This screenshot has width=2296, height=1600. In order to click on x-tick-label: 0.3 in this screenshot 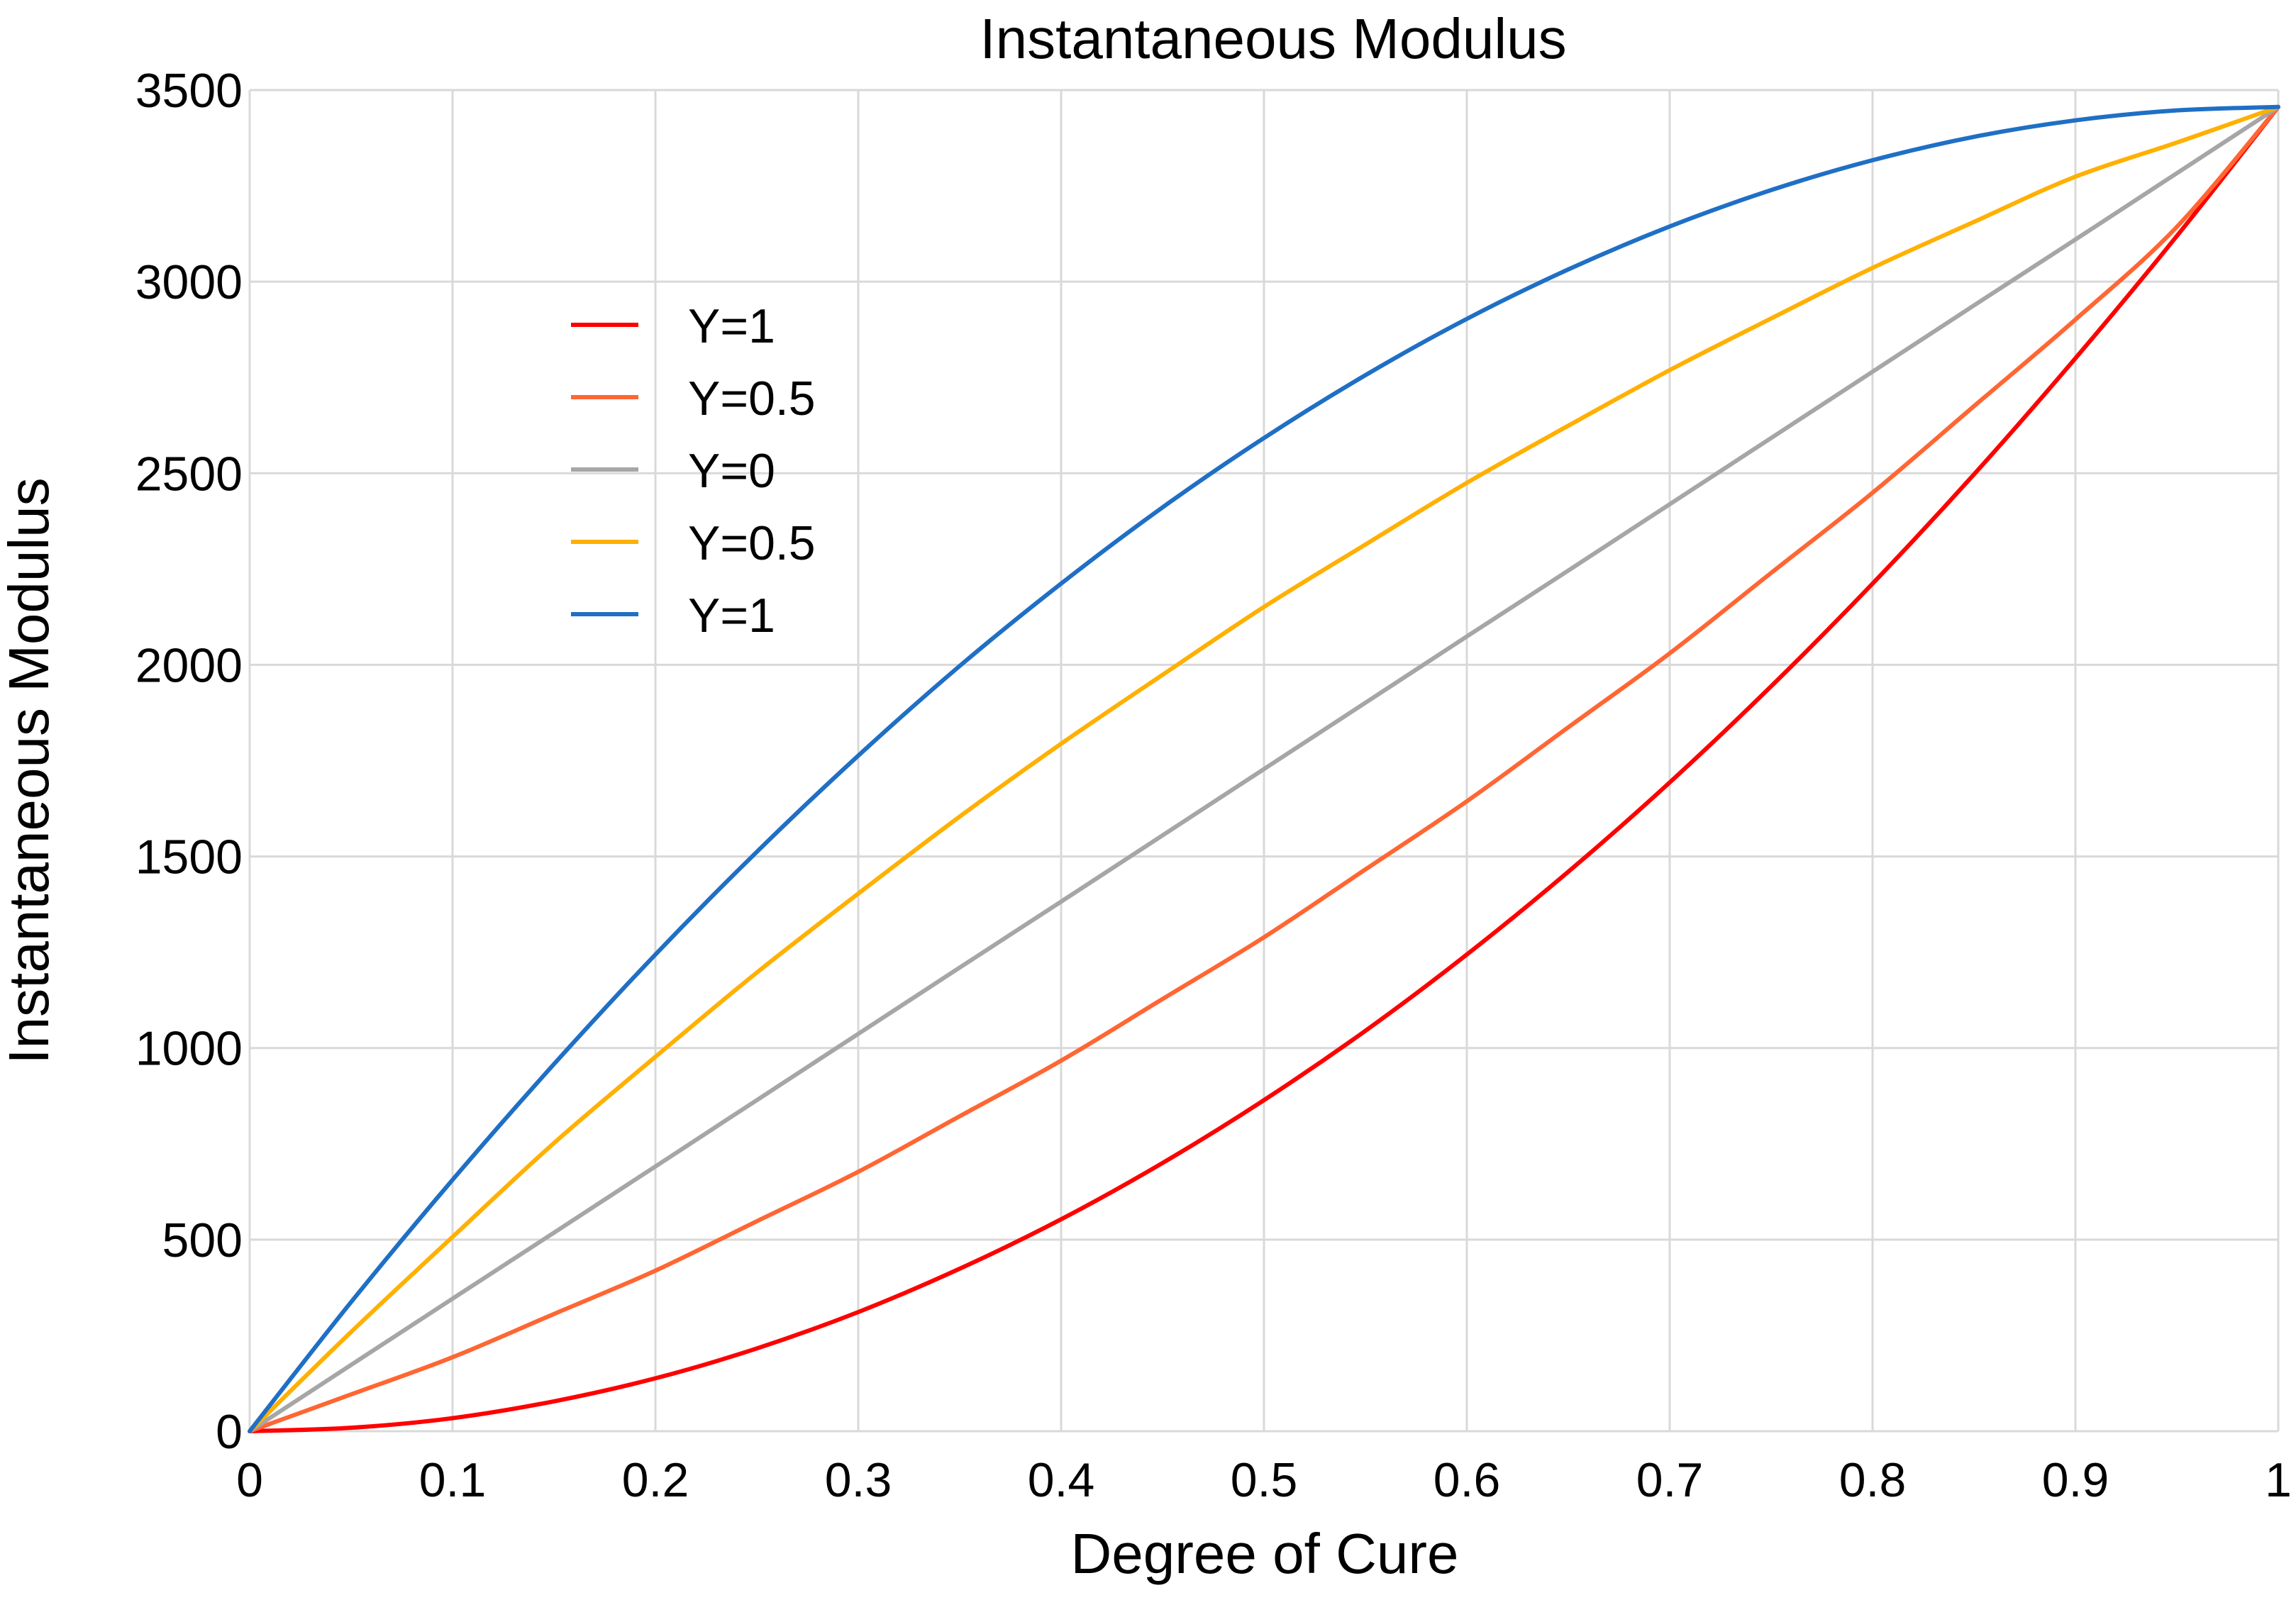, I will do `click(858, 1480)`.